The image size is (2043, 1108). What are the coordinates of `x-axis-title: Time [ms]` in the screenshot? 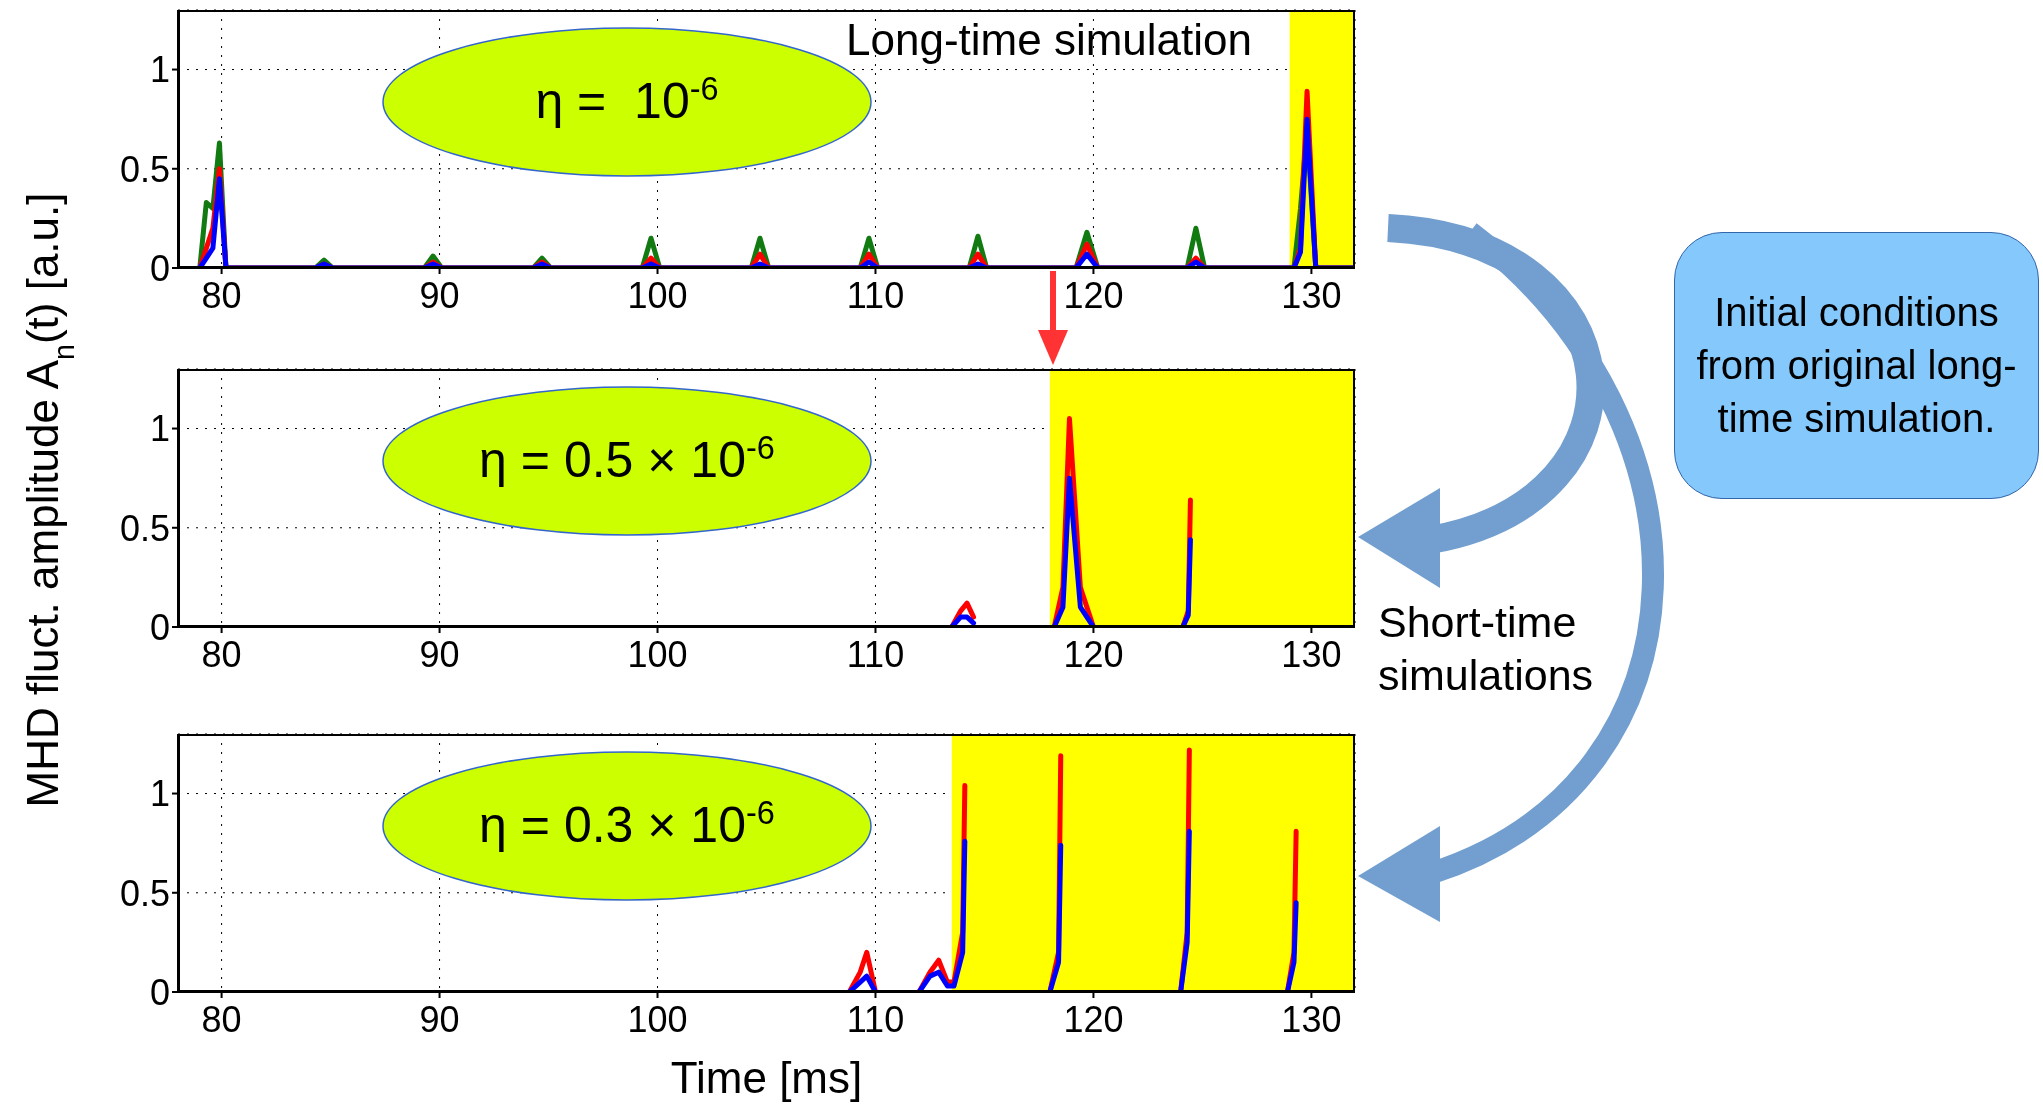 It's located at (766, 1077).